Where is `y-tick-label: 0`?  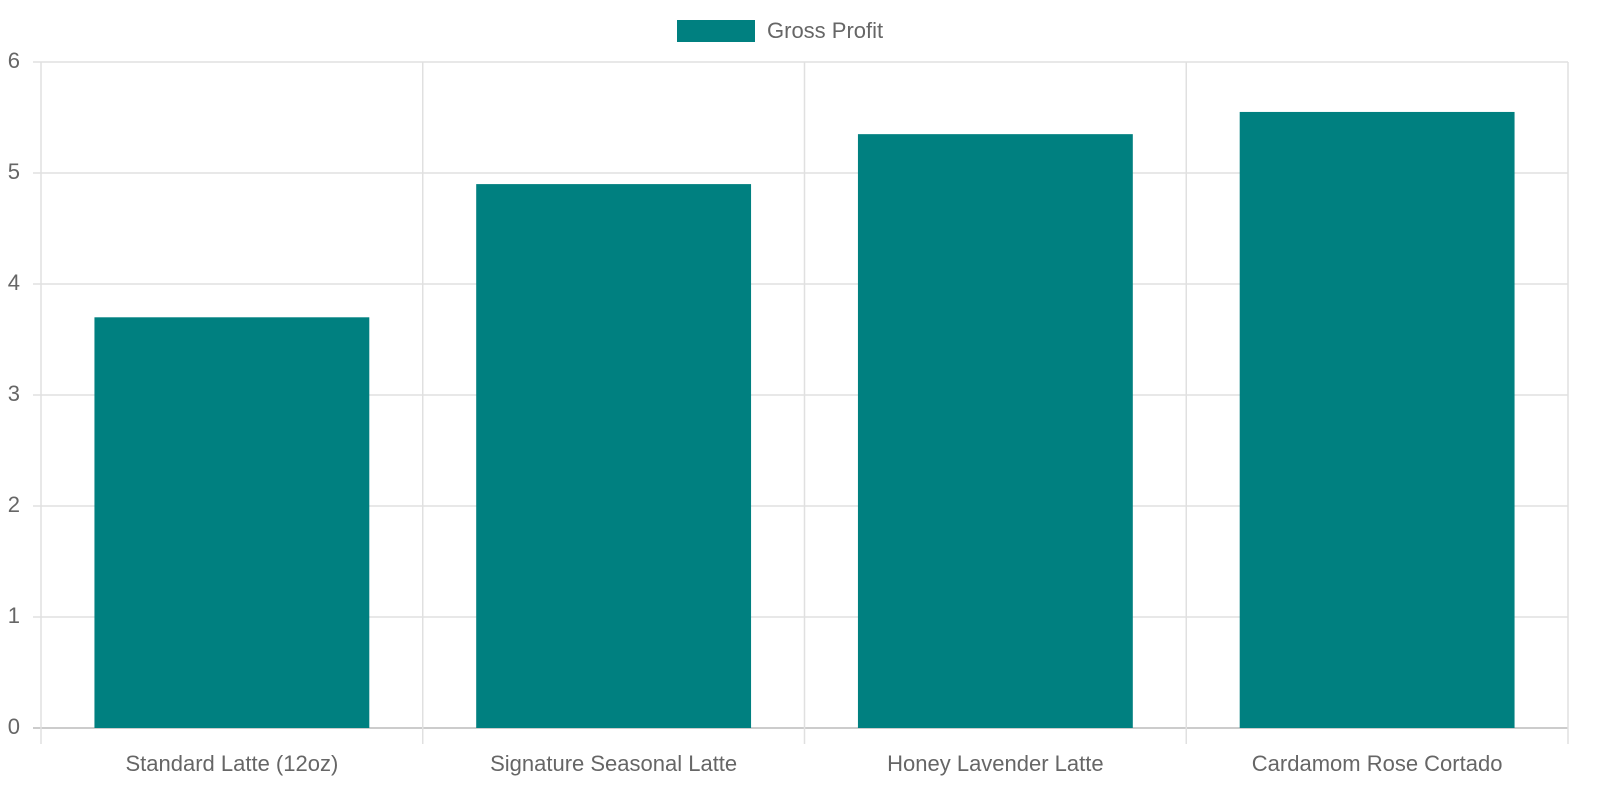 y-tick-label: 0 is located at coordinates (14, 726).